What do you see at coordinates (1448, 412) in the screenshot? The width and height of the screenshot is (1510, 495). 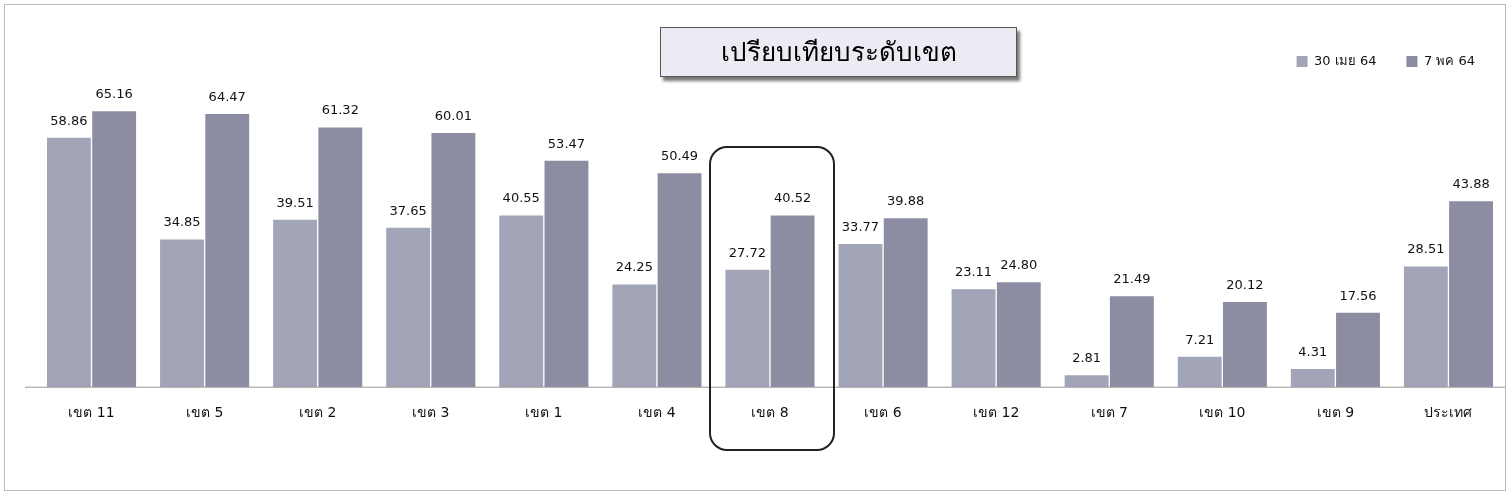 I see `x-tick-label: ประเทศ` at bounding box center [1448, 412].